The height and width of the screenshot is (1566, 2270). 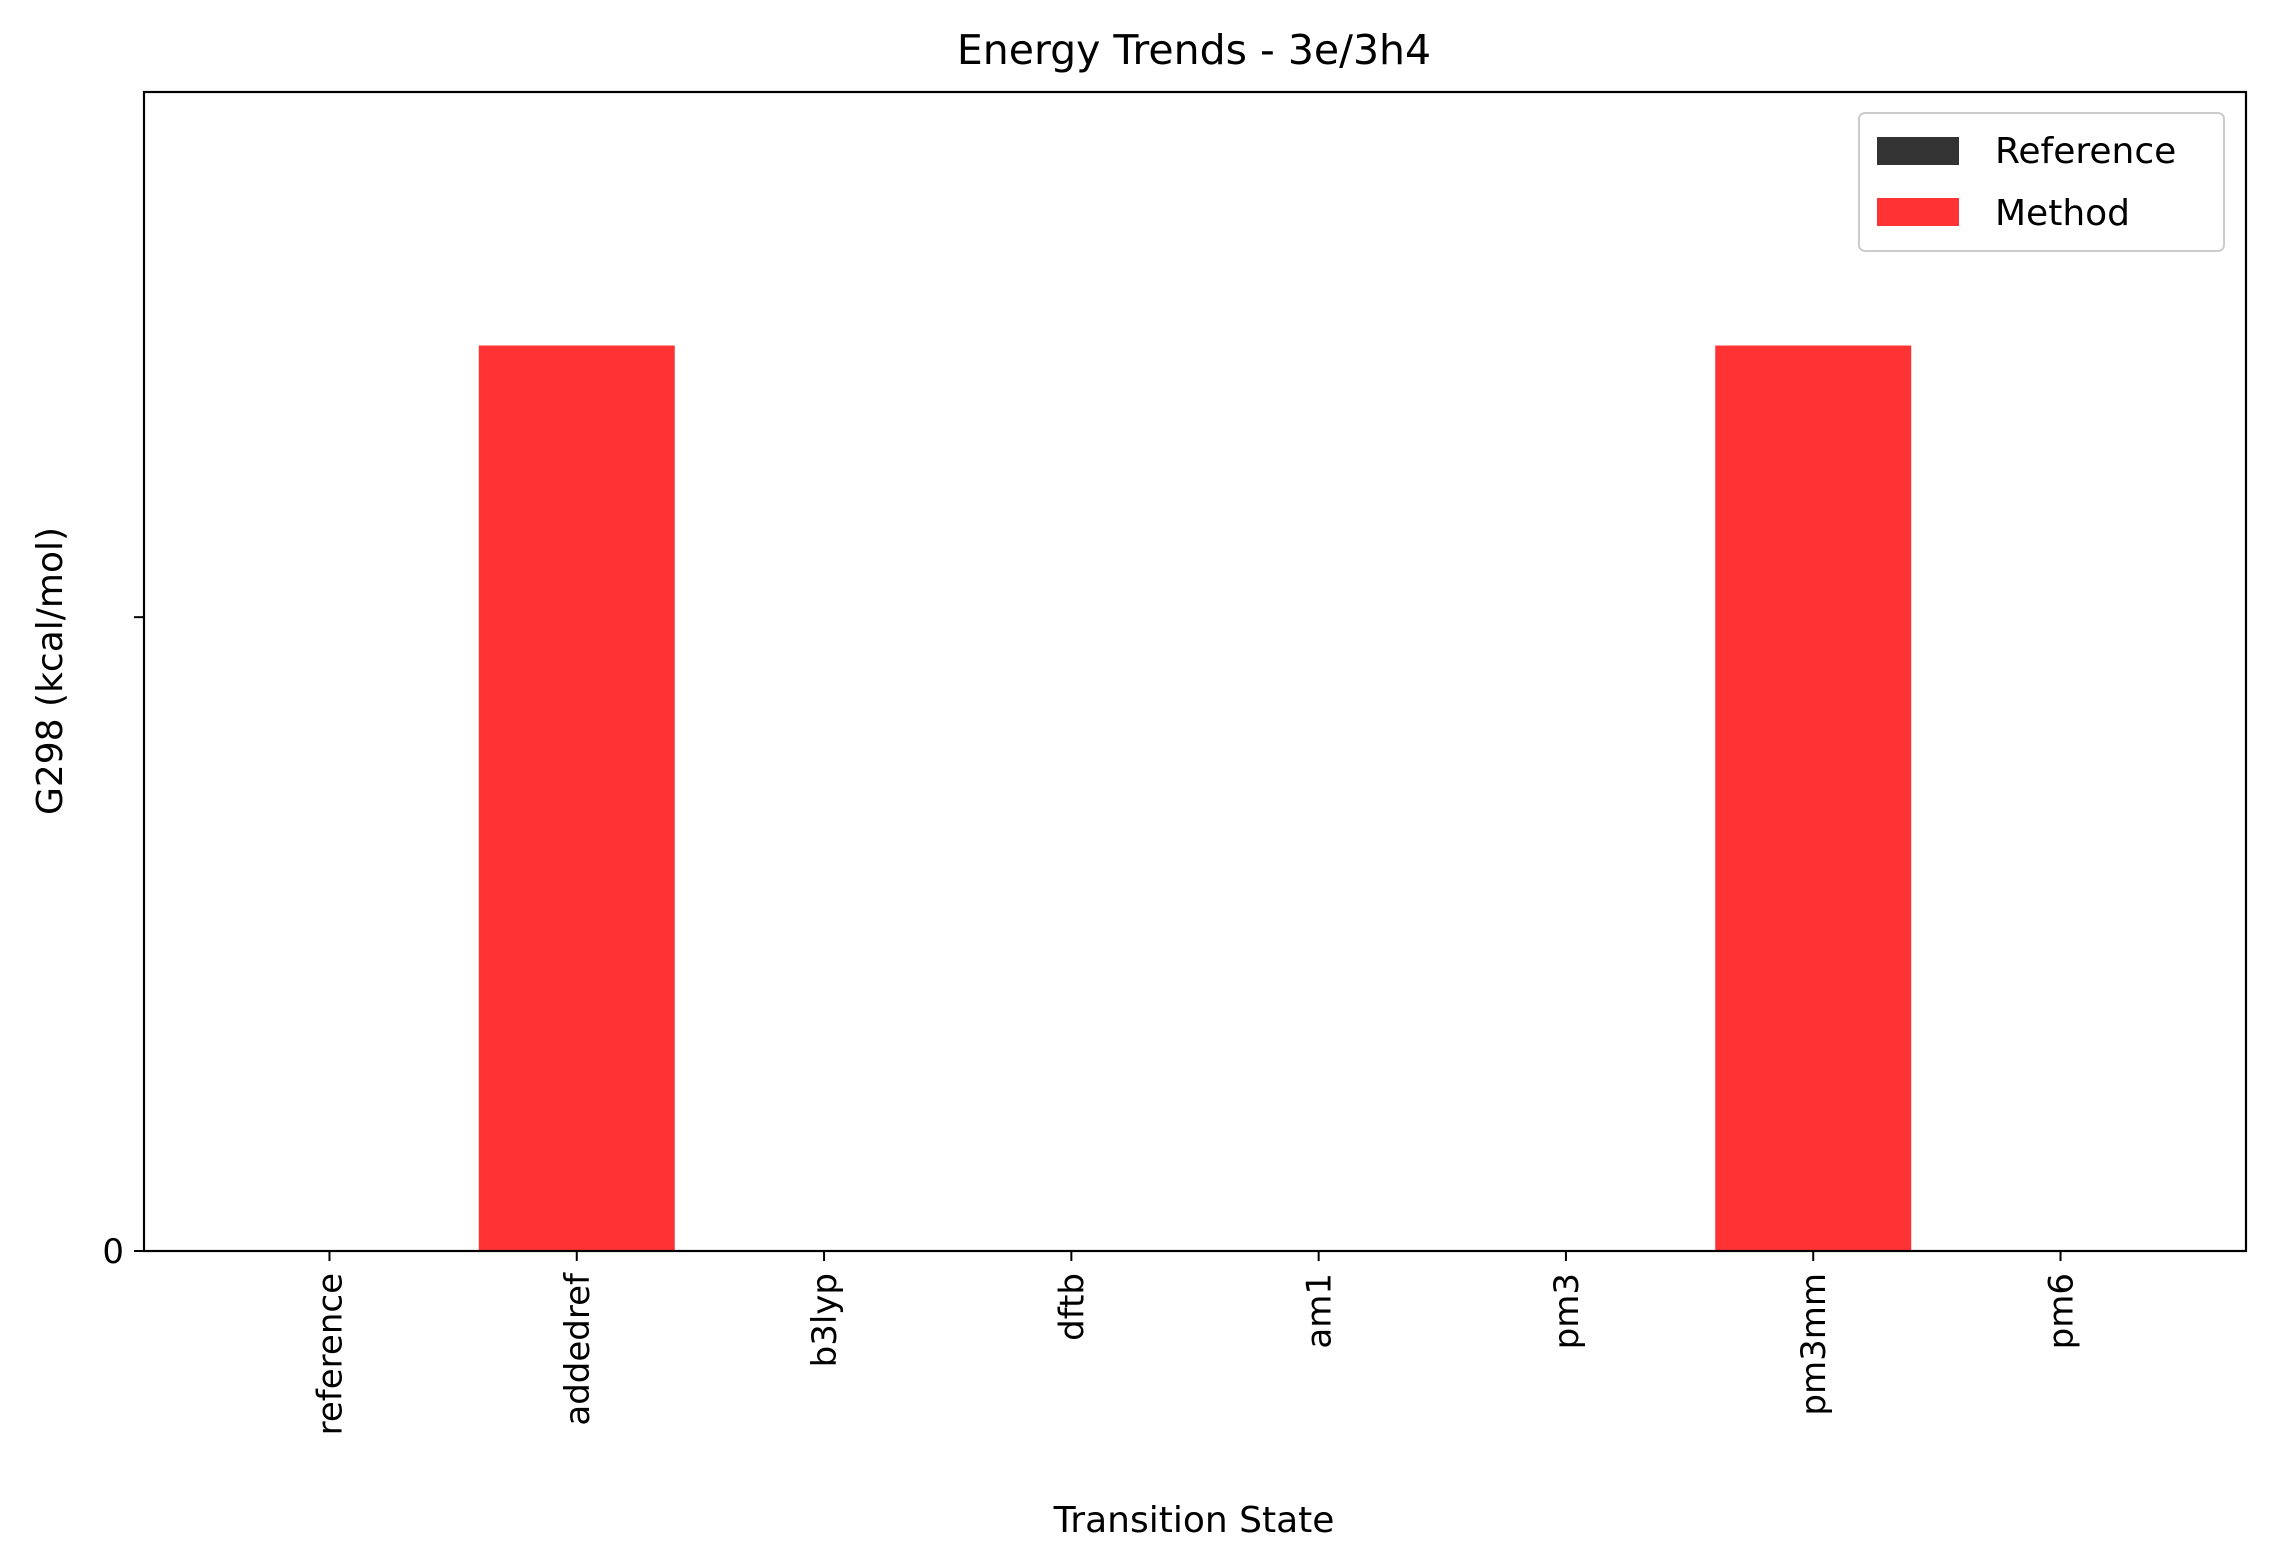 What do you see at coordinates (576, 798) in the screenshot?
I see `bar-method-addedref` at bounding box center [576, 798].